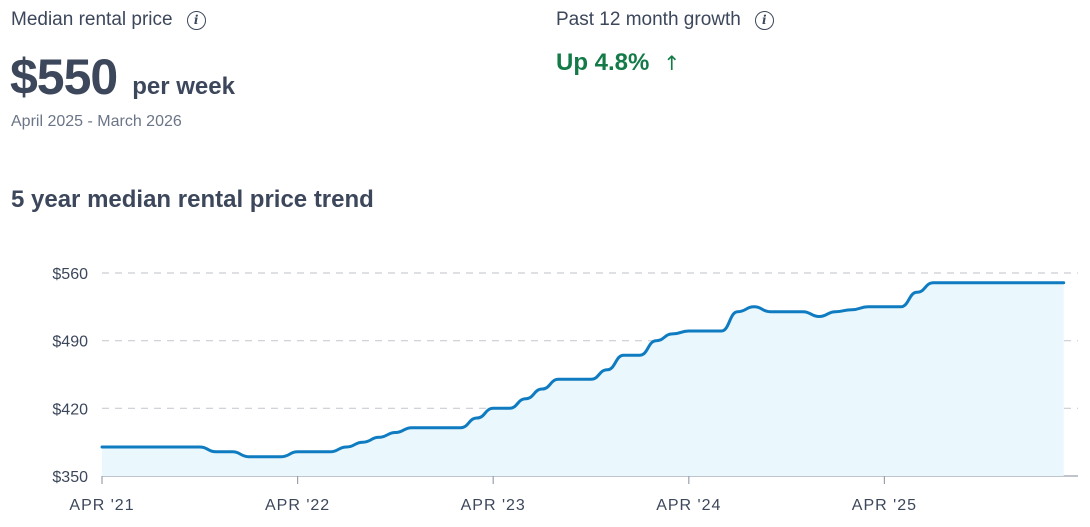 Image resolution: width=1090 pixels, height=527 pixels. What do you see at coordinates (70, 342) in the screenshot?
I see `y-tick-label: $490` at bounding box center [70, 342].